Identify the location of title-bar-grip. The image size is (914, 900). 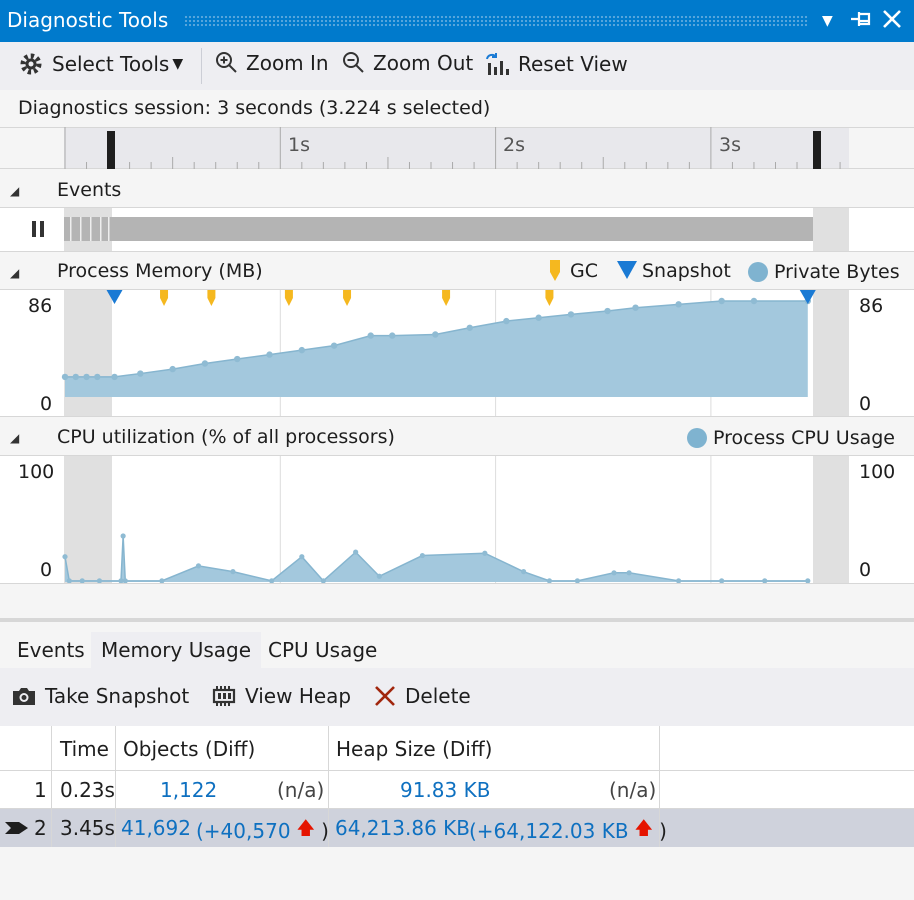
(496, 21).